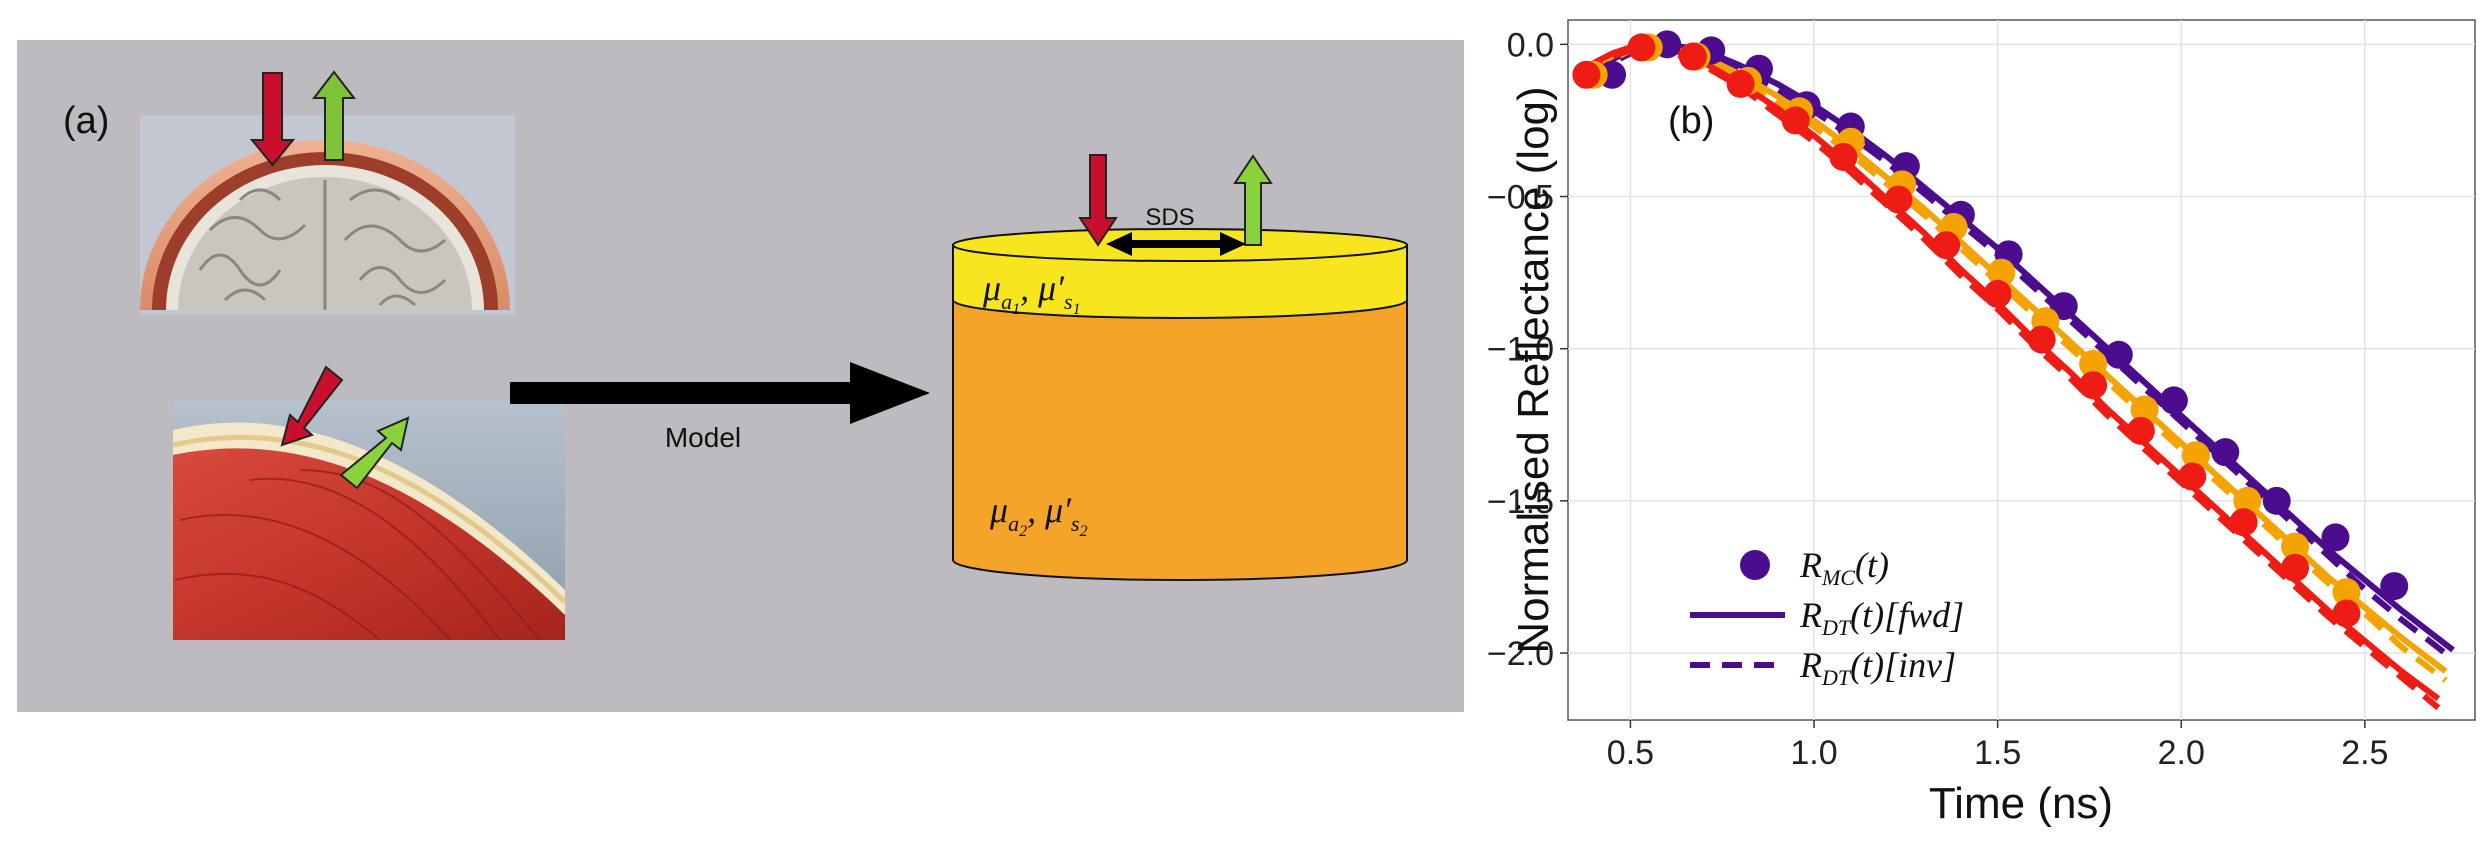  What do you see at coordinates (2364, 753) in the screenshot?
I see `x-tick-label: 2.5` at bounding box center [2364, 753].